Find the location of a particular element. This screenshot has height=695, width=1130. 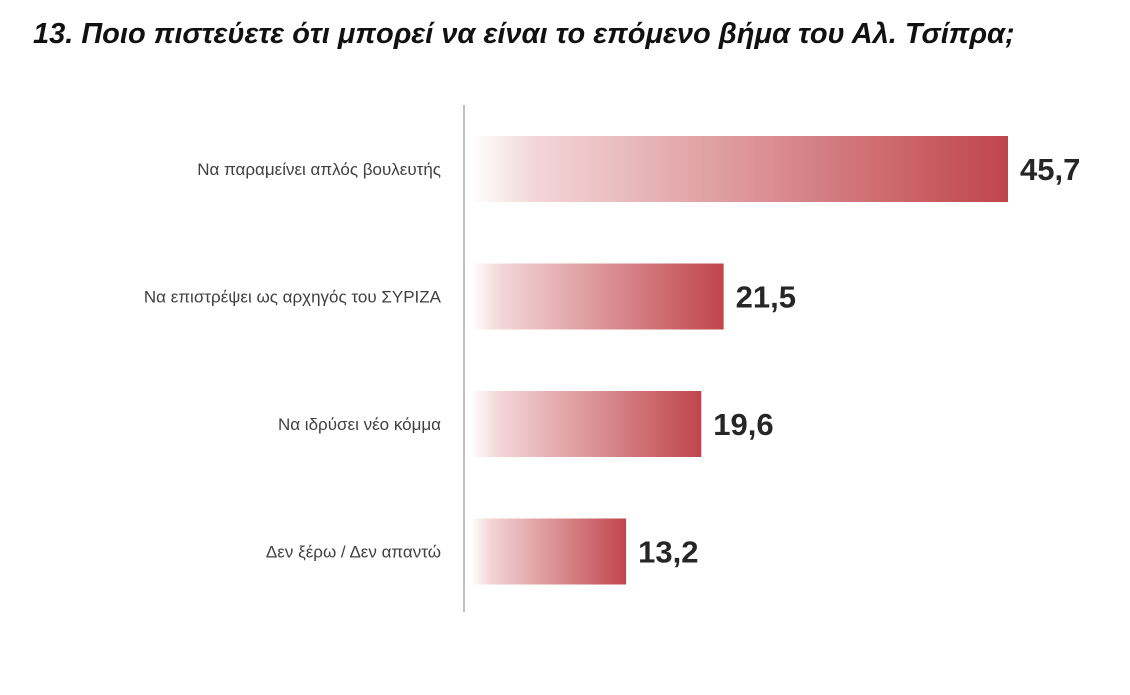

value-label: 19,6 is located at coordinates (743, 424).